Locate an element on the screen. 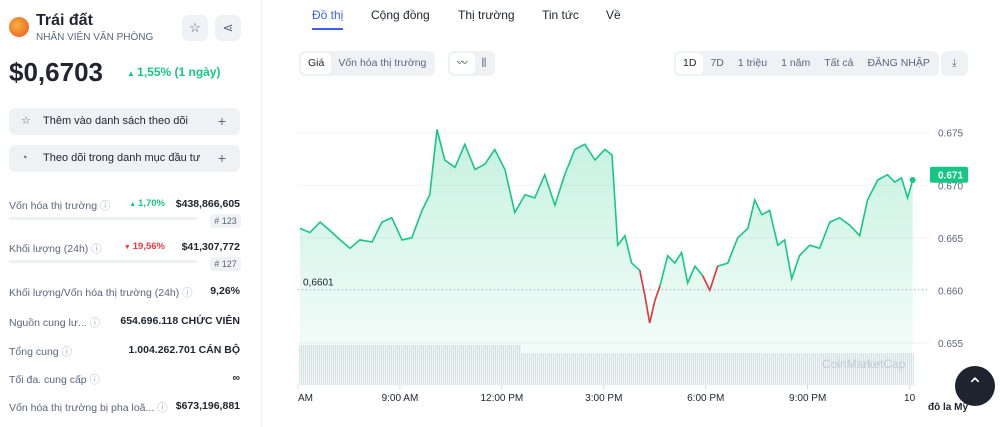  stat-value: ∞ is located at coordinates (236, 378).